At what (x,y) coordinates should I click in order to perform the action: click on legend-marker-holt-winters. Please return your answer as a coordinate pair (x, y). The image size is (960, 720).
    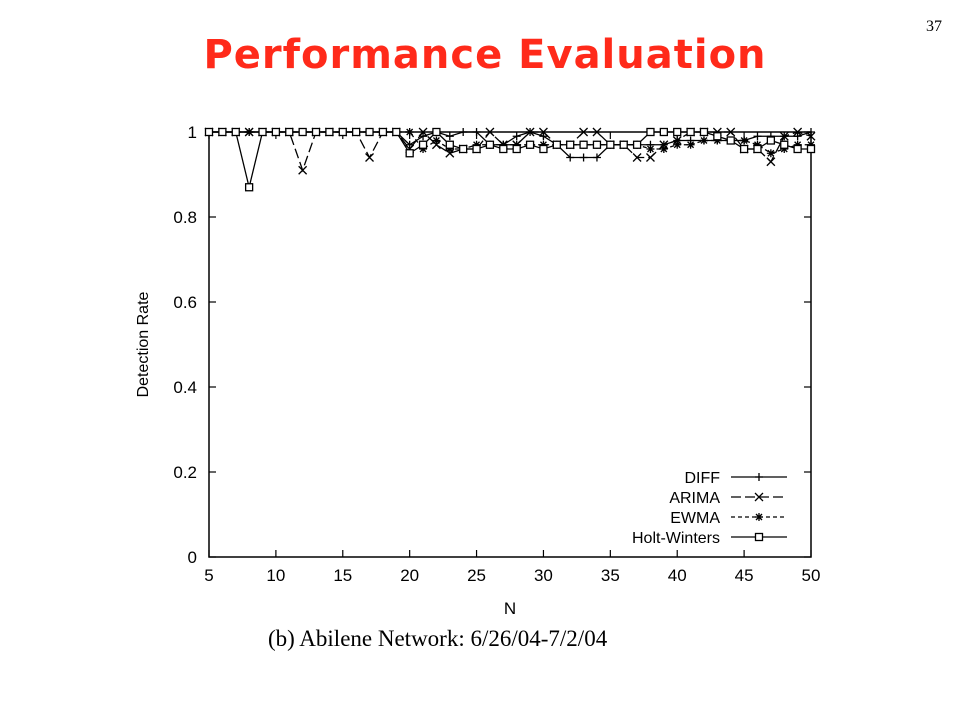
    Looking at the image, I should click on (759, 537).